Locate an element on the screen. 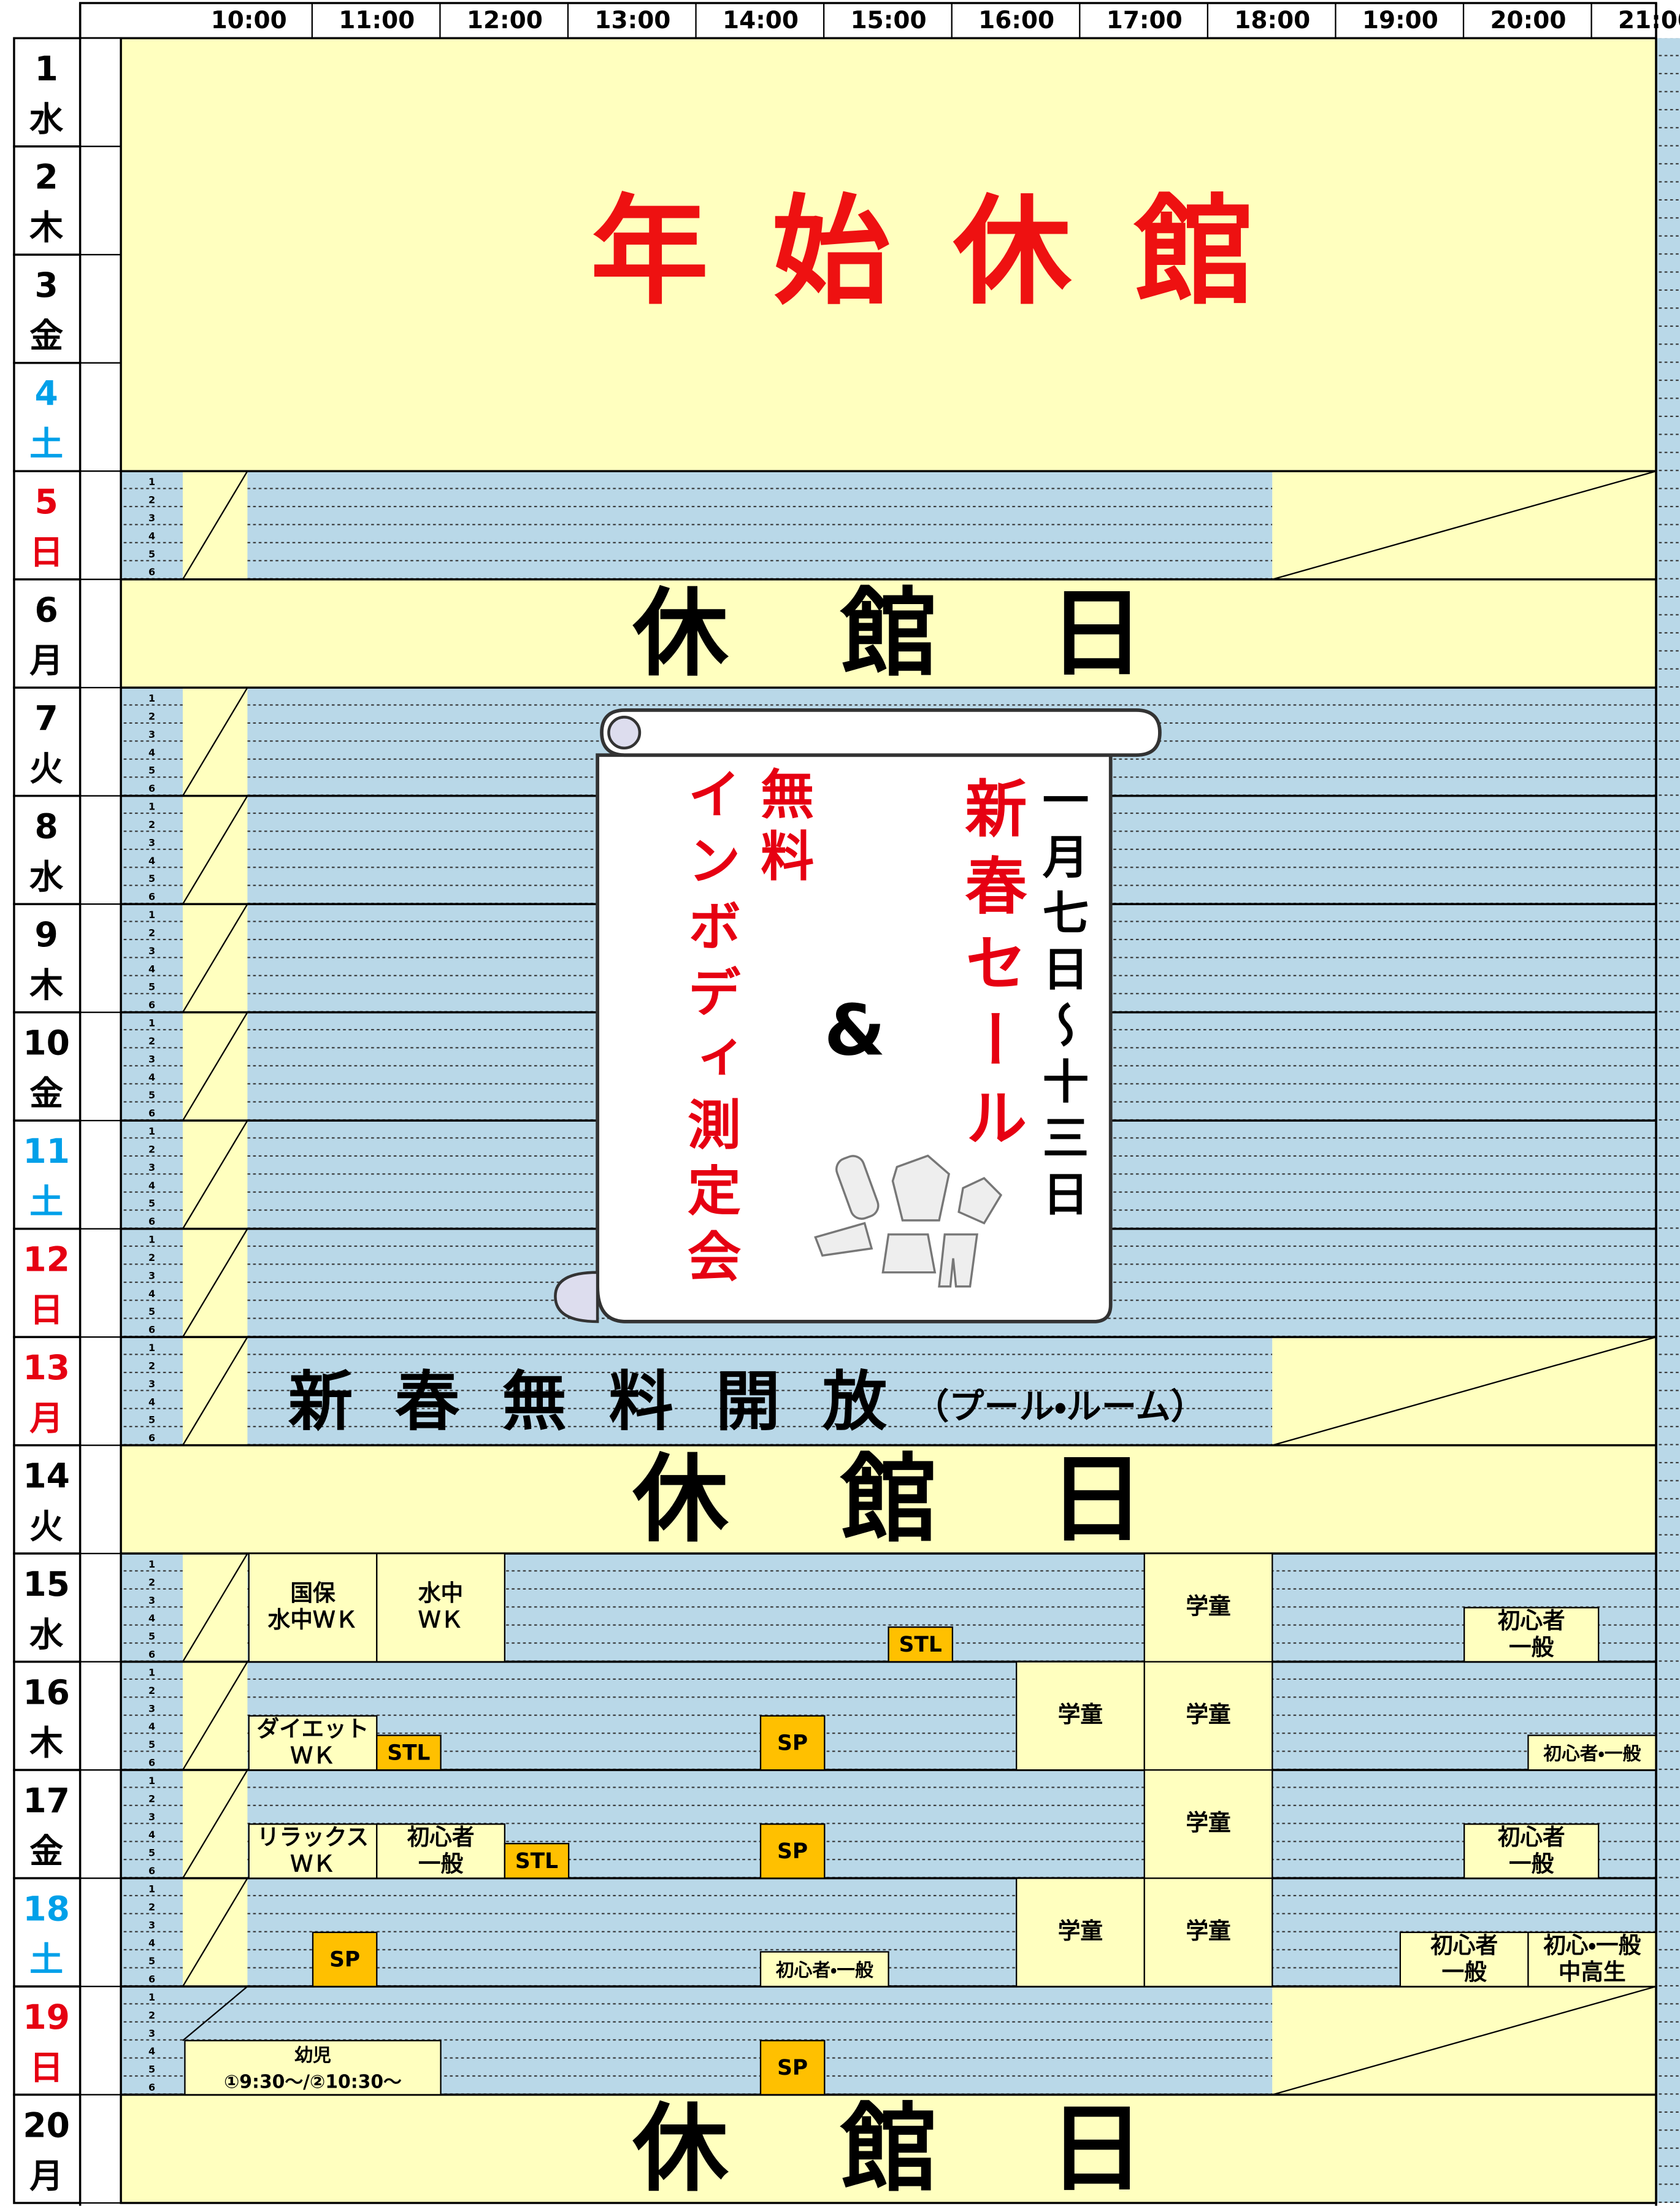 The image size is (1680, 2206). event-label: 初心者・一般 is located at coordinates (824, 1970).